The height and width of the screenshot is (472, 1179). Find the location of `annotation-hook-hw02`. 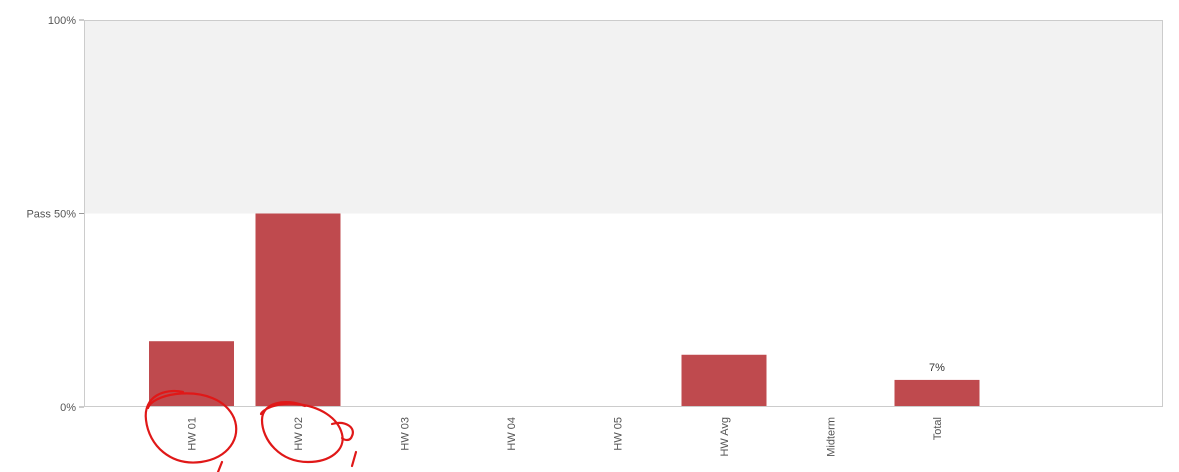

annotation-hook-hw02 is located at coordinates (342, 431).